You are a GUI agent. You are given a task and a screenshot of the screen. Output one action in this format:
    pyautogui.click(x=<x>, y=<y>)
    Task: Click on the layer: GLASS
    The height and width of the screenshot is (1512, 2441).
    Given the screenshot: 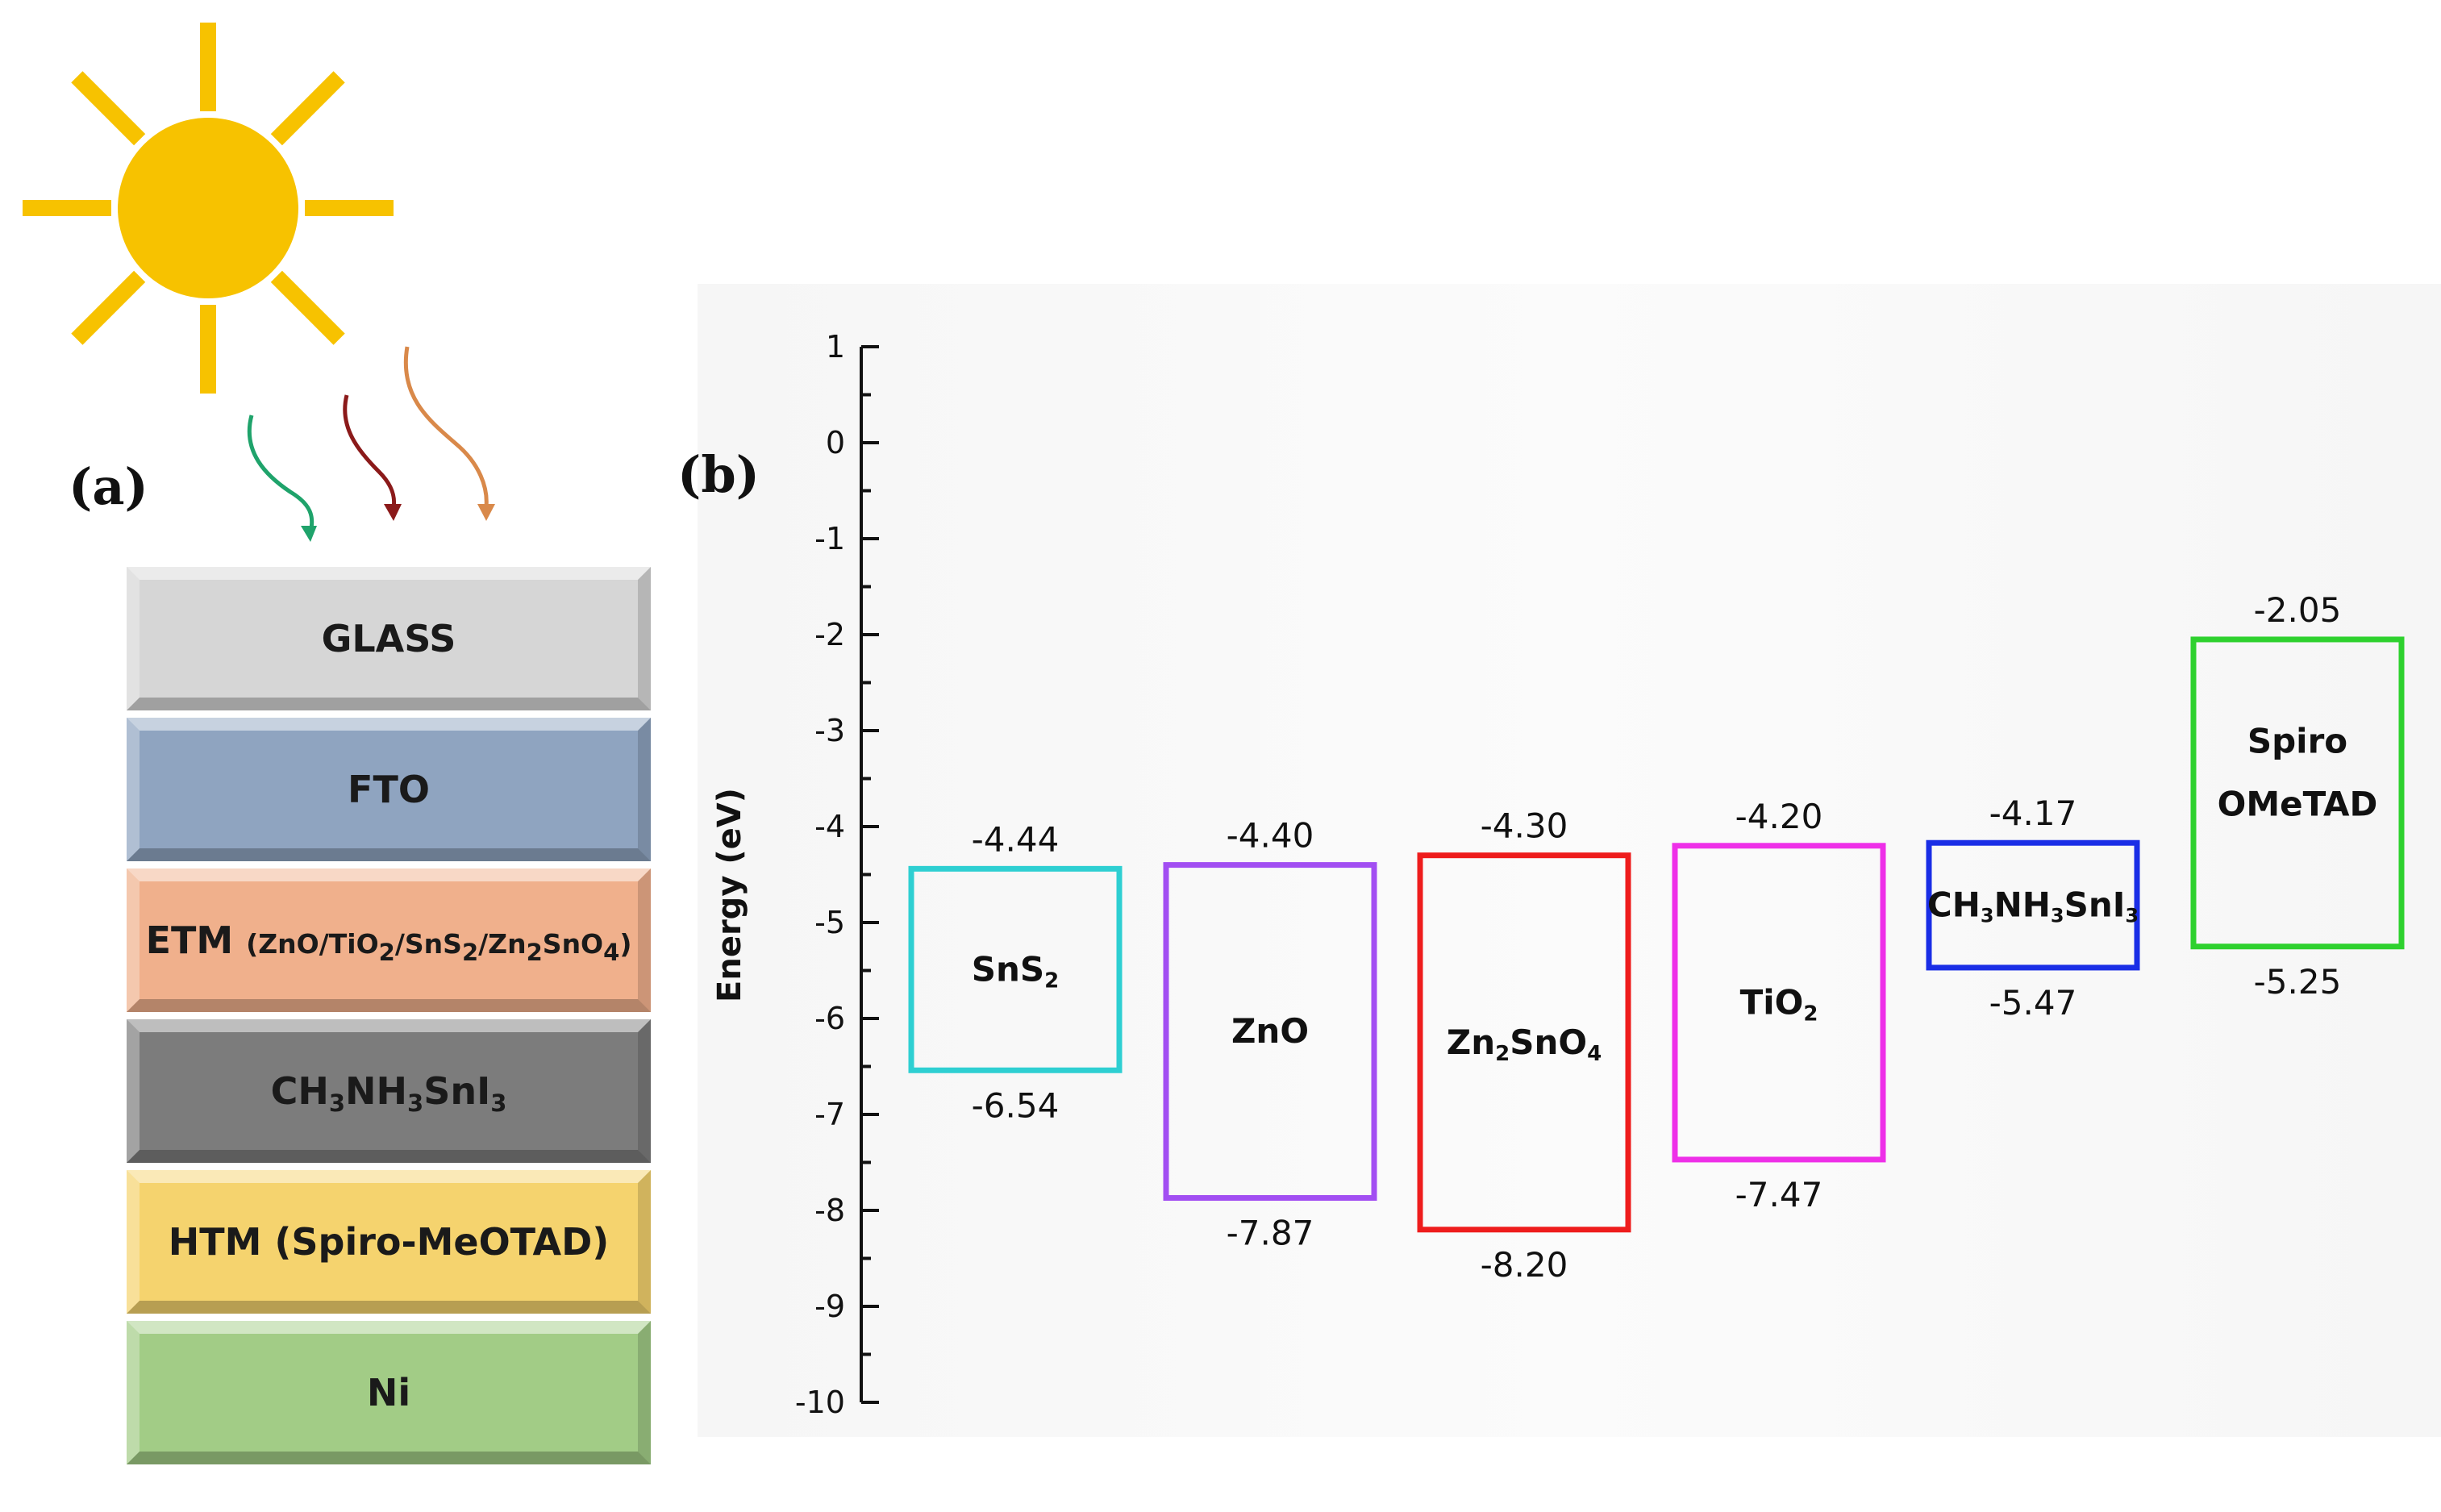 What is the action you would take?
    pyautogui.click(x=389, y=638)
    